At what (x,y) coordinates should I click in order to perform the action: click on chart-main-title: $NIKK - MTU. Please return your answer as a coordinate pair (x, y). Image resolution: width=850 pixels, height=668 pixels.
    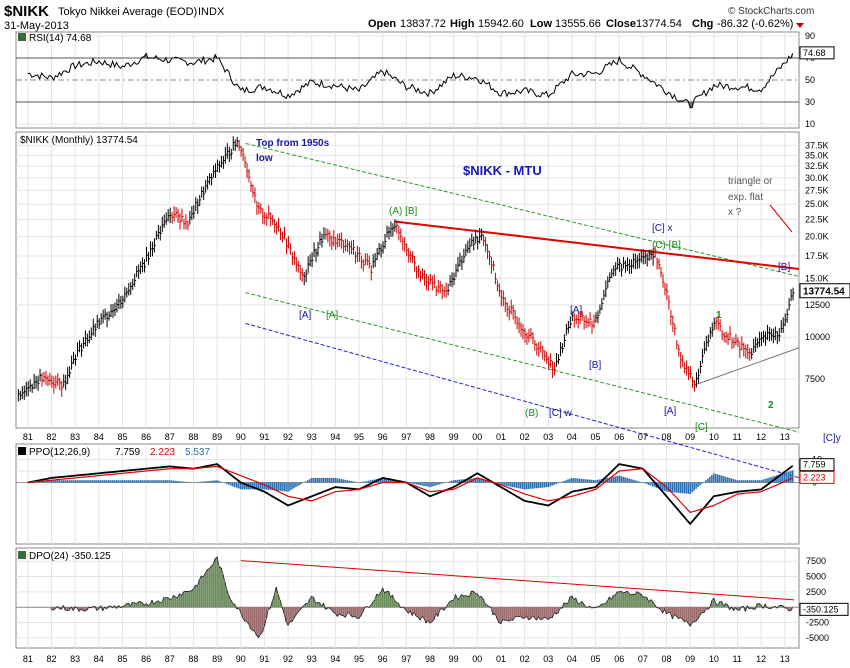
    Looking at the image, I should click on (502, 170).